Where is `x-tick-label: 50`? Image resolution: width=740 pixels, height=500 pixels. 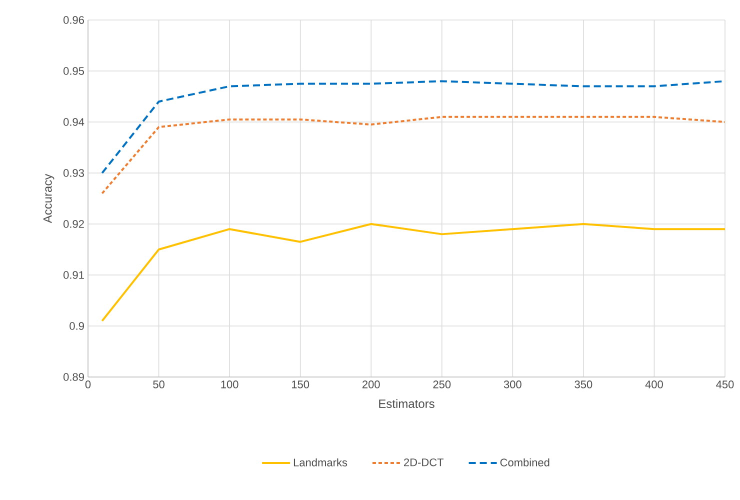 x-tick-label: 50 is located at coordinates (158, 384).